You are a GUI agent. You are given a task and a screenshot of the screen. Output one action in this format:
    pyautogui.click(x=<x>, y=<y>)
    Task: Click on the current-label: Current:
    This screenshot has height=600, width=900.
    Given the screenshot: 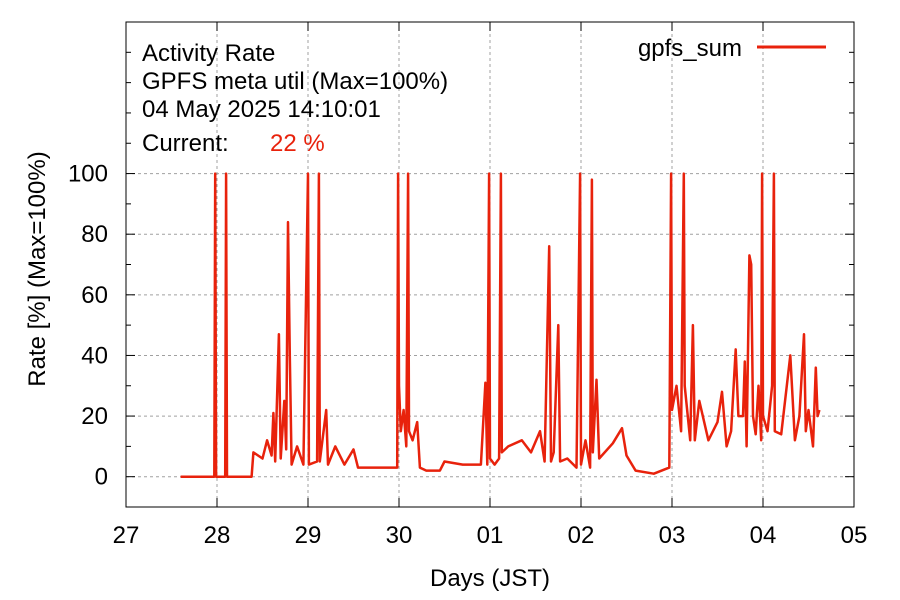 What is the action you would take?
    pyautogui.click(x=185, y=143)
    